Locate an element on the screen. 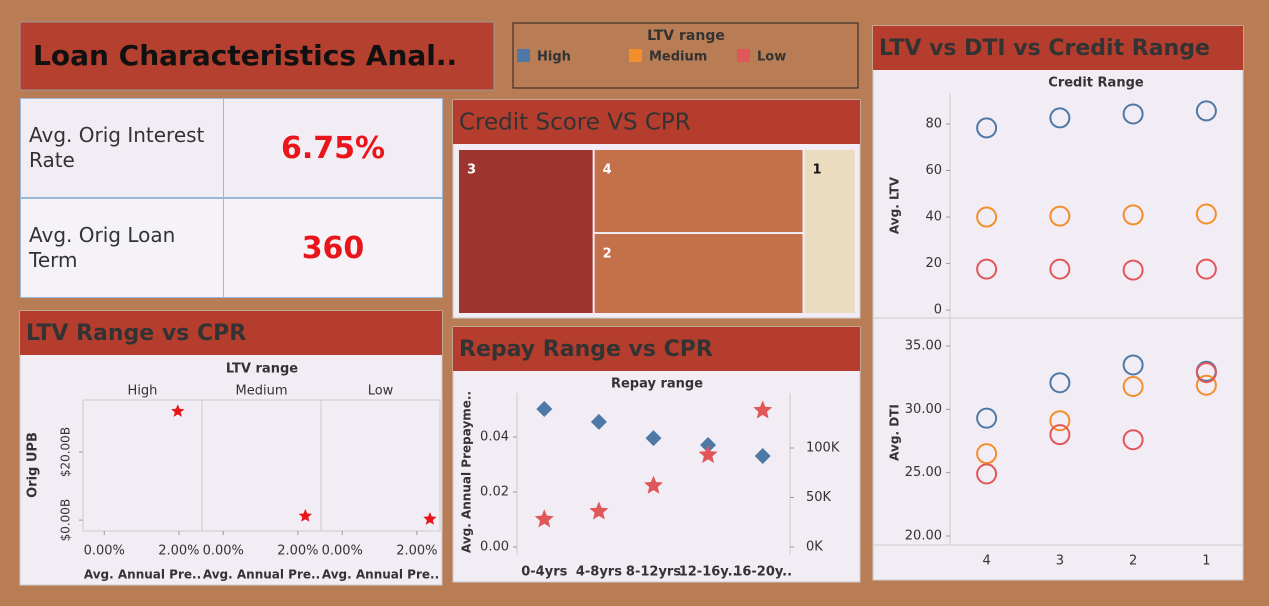  y-tick-label: 35.00 is located at coordinates (923, 345).